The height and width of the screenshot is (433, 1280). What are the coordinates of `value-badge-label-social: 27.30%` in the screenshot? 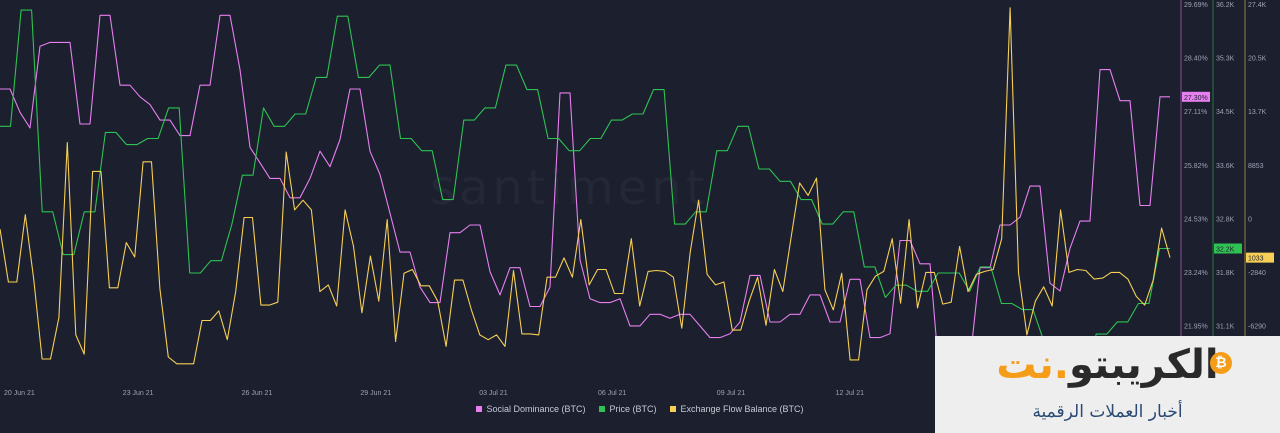 It's located at (1196, 98).